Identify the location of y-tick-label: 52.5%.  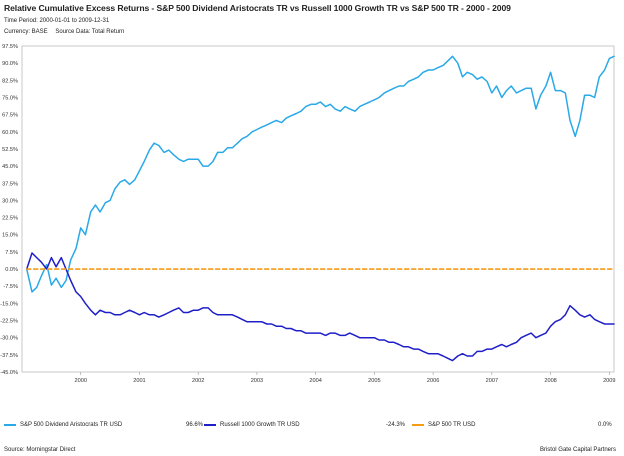
(10, 150).